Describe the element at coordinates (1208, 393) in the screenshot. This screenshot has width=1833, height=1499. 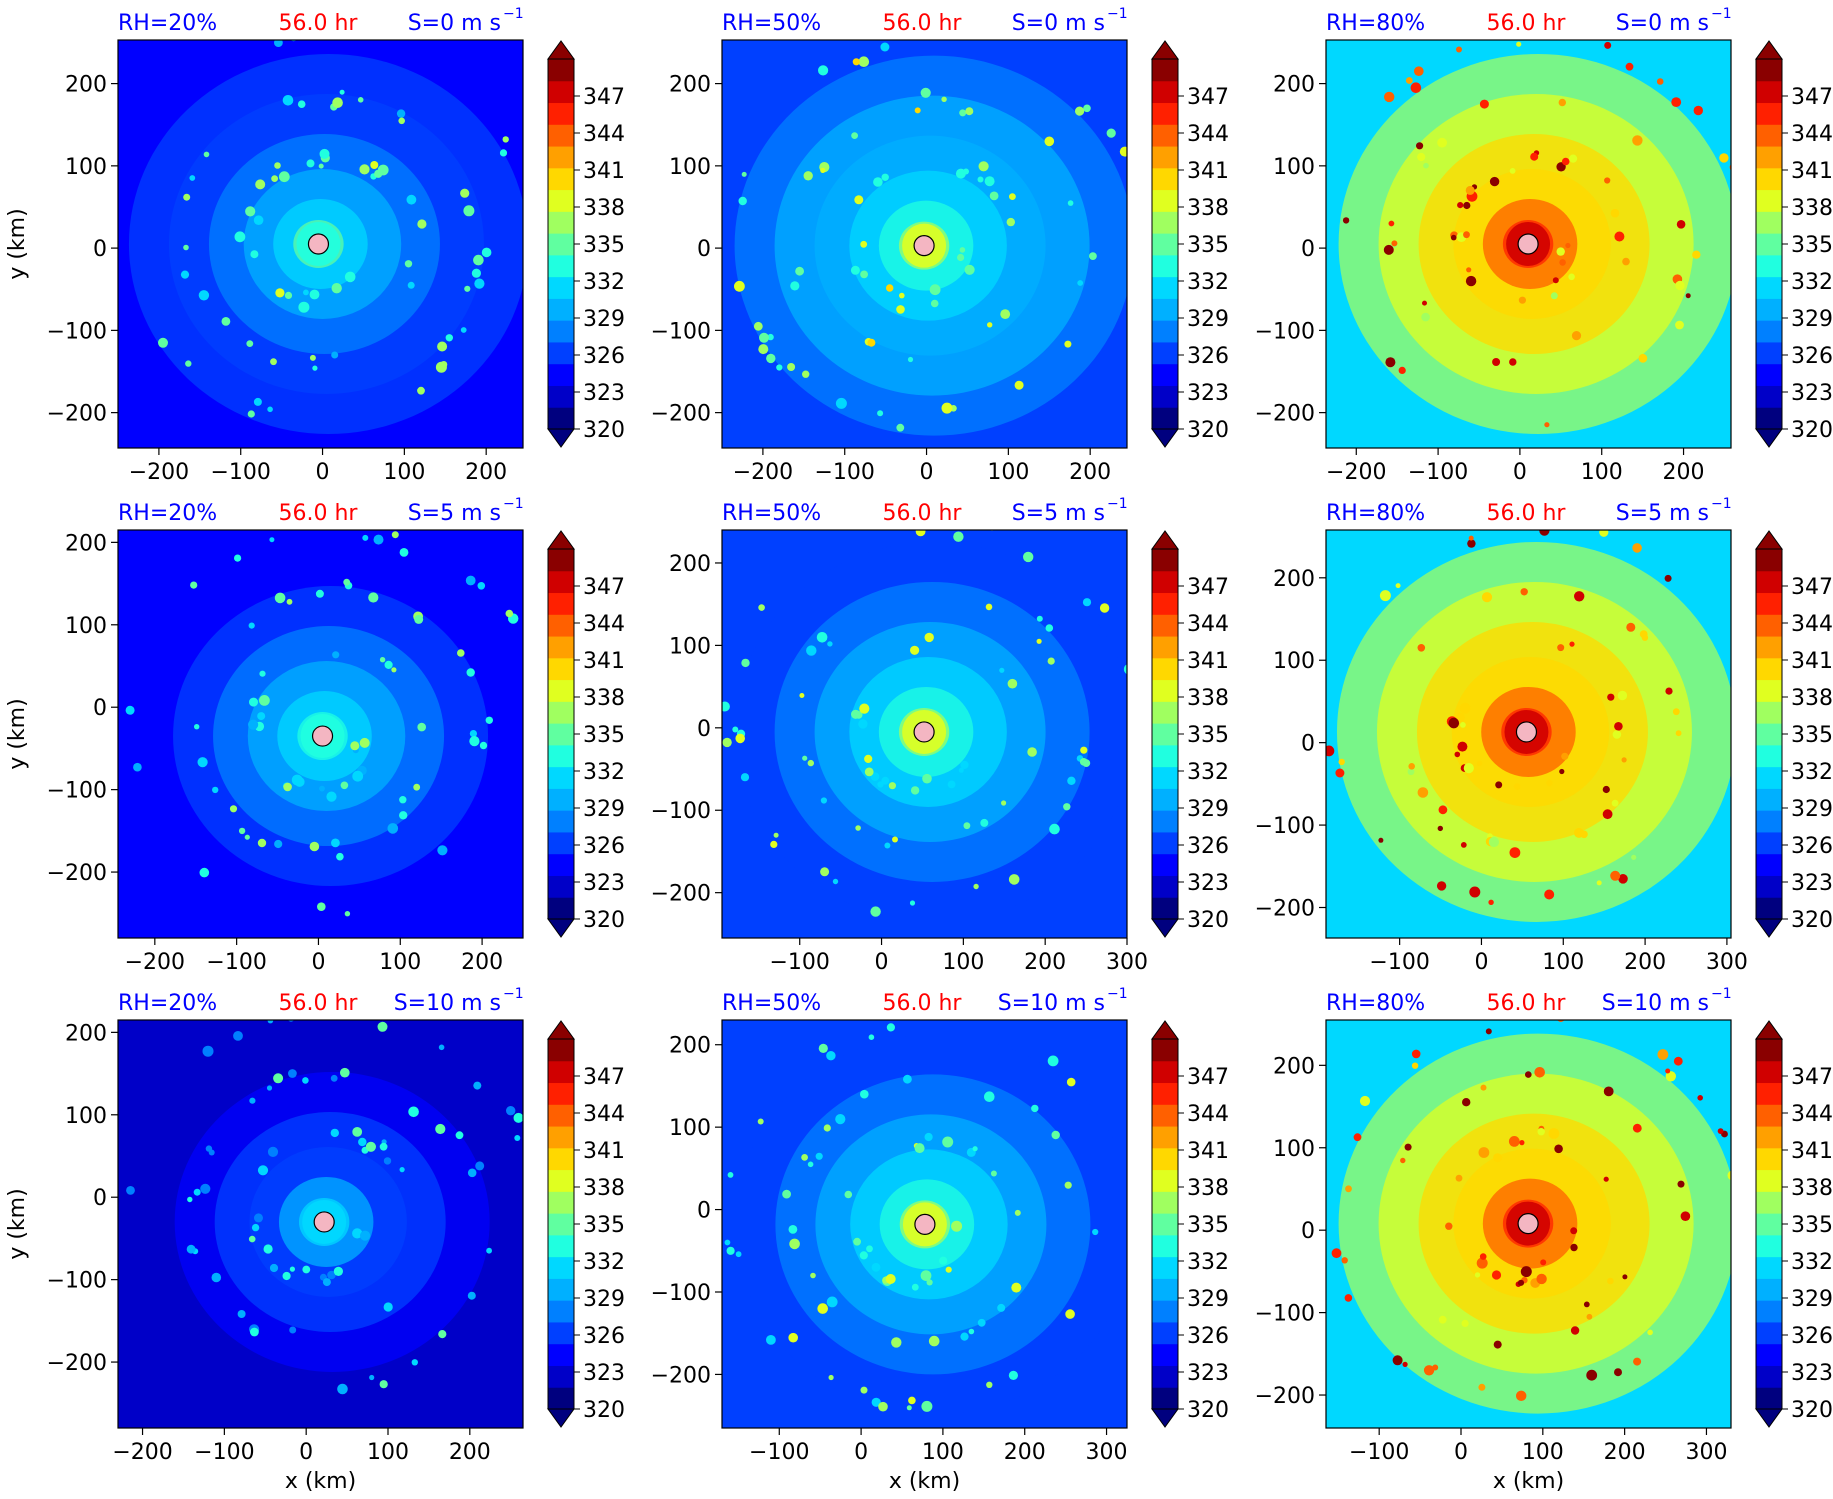
I see `colorbar-tick-label: 323` at that location.